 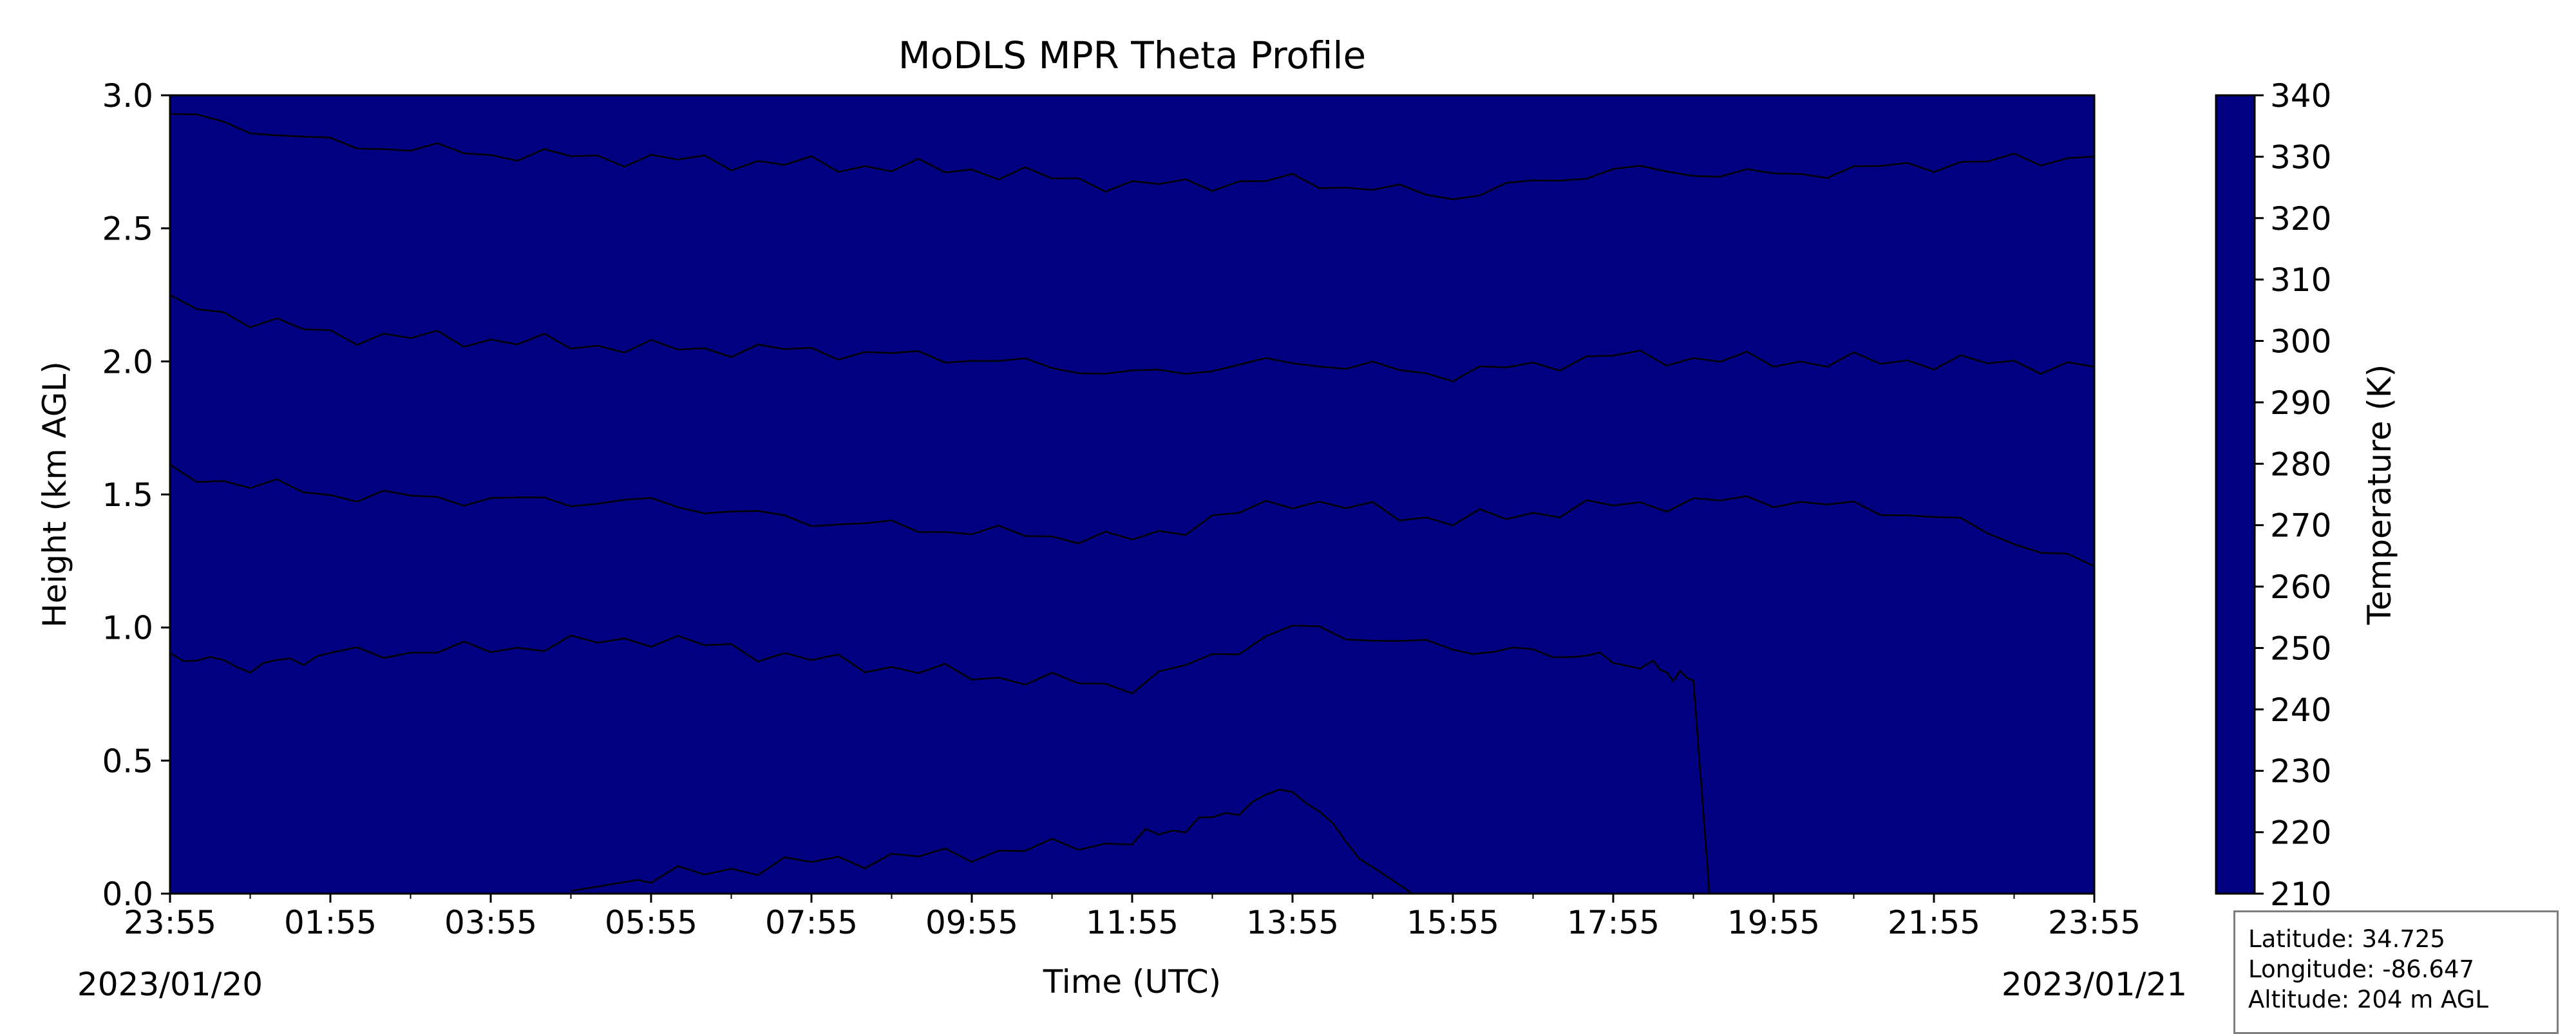 What do you see at coordinates (2300, 219) in the screenshot?
I see `colorbar-tick-label: 320` at bounding box center [2300, 219].